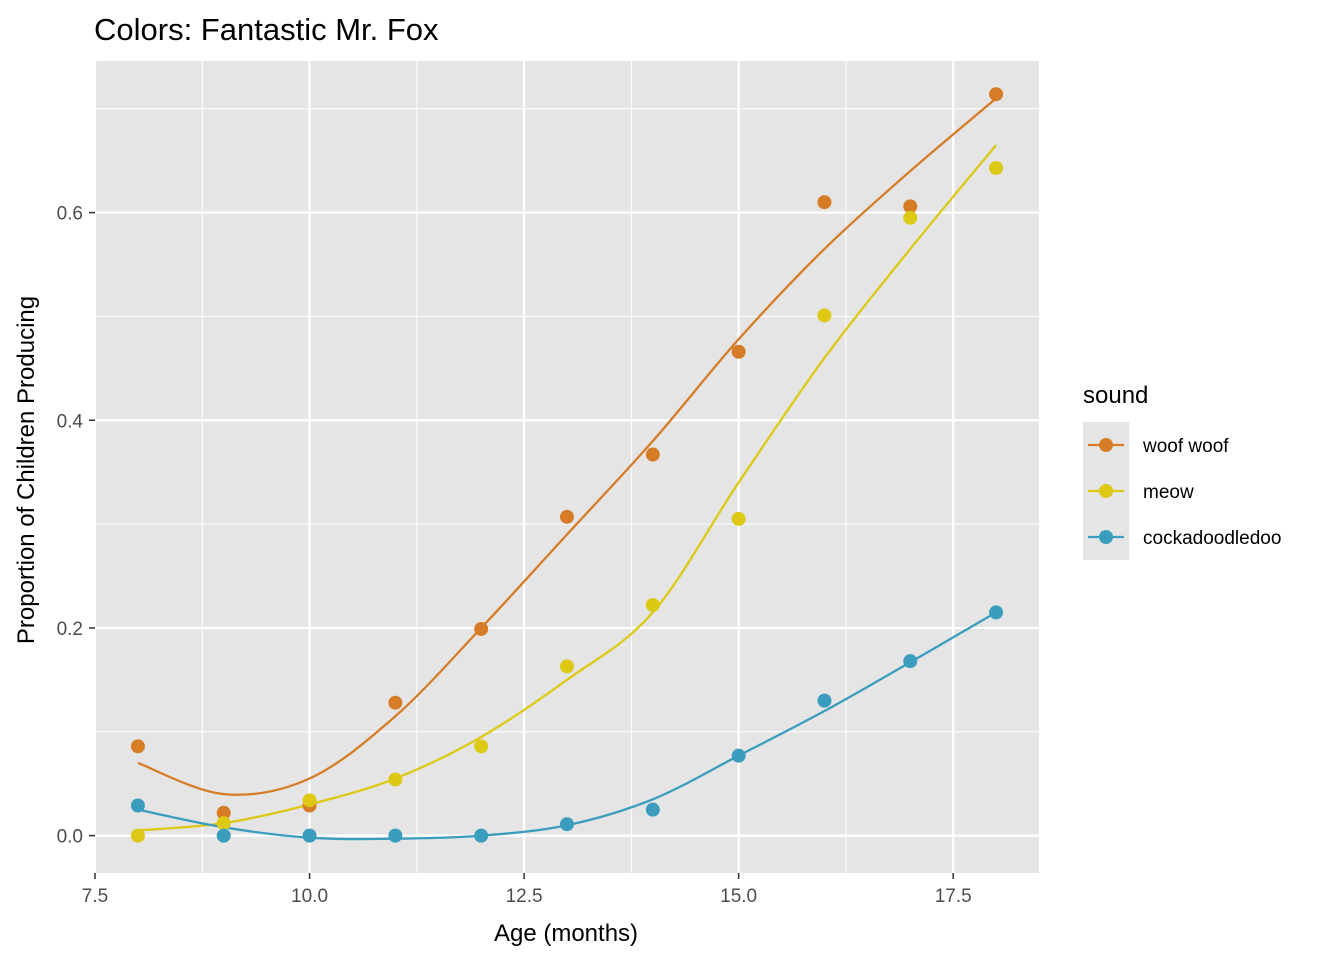 This screenshot has width=1344, height=960. I want to click on x-axis: 7.5 10.0 12.5 15.0 17.5, so click(527, 890).